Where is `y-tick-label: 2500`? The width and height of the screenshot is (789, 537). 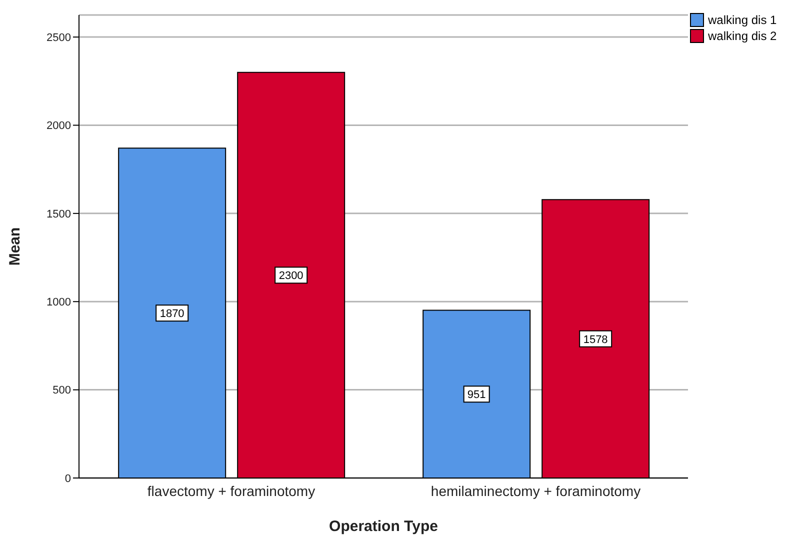 y-tick-label: 2500 is located at coordinates (58, 38).